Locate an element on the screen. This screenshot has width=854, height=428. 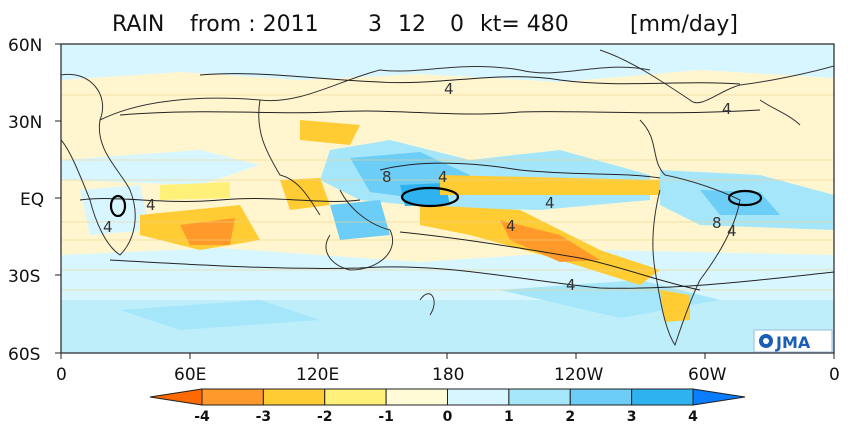
title-units: [mm/day] is located at coordinates (684, 24).